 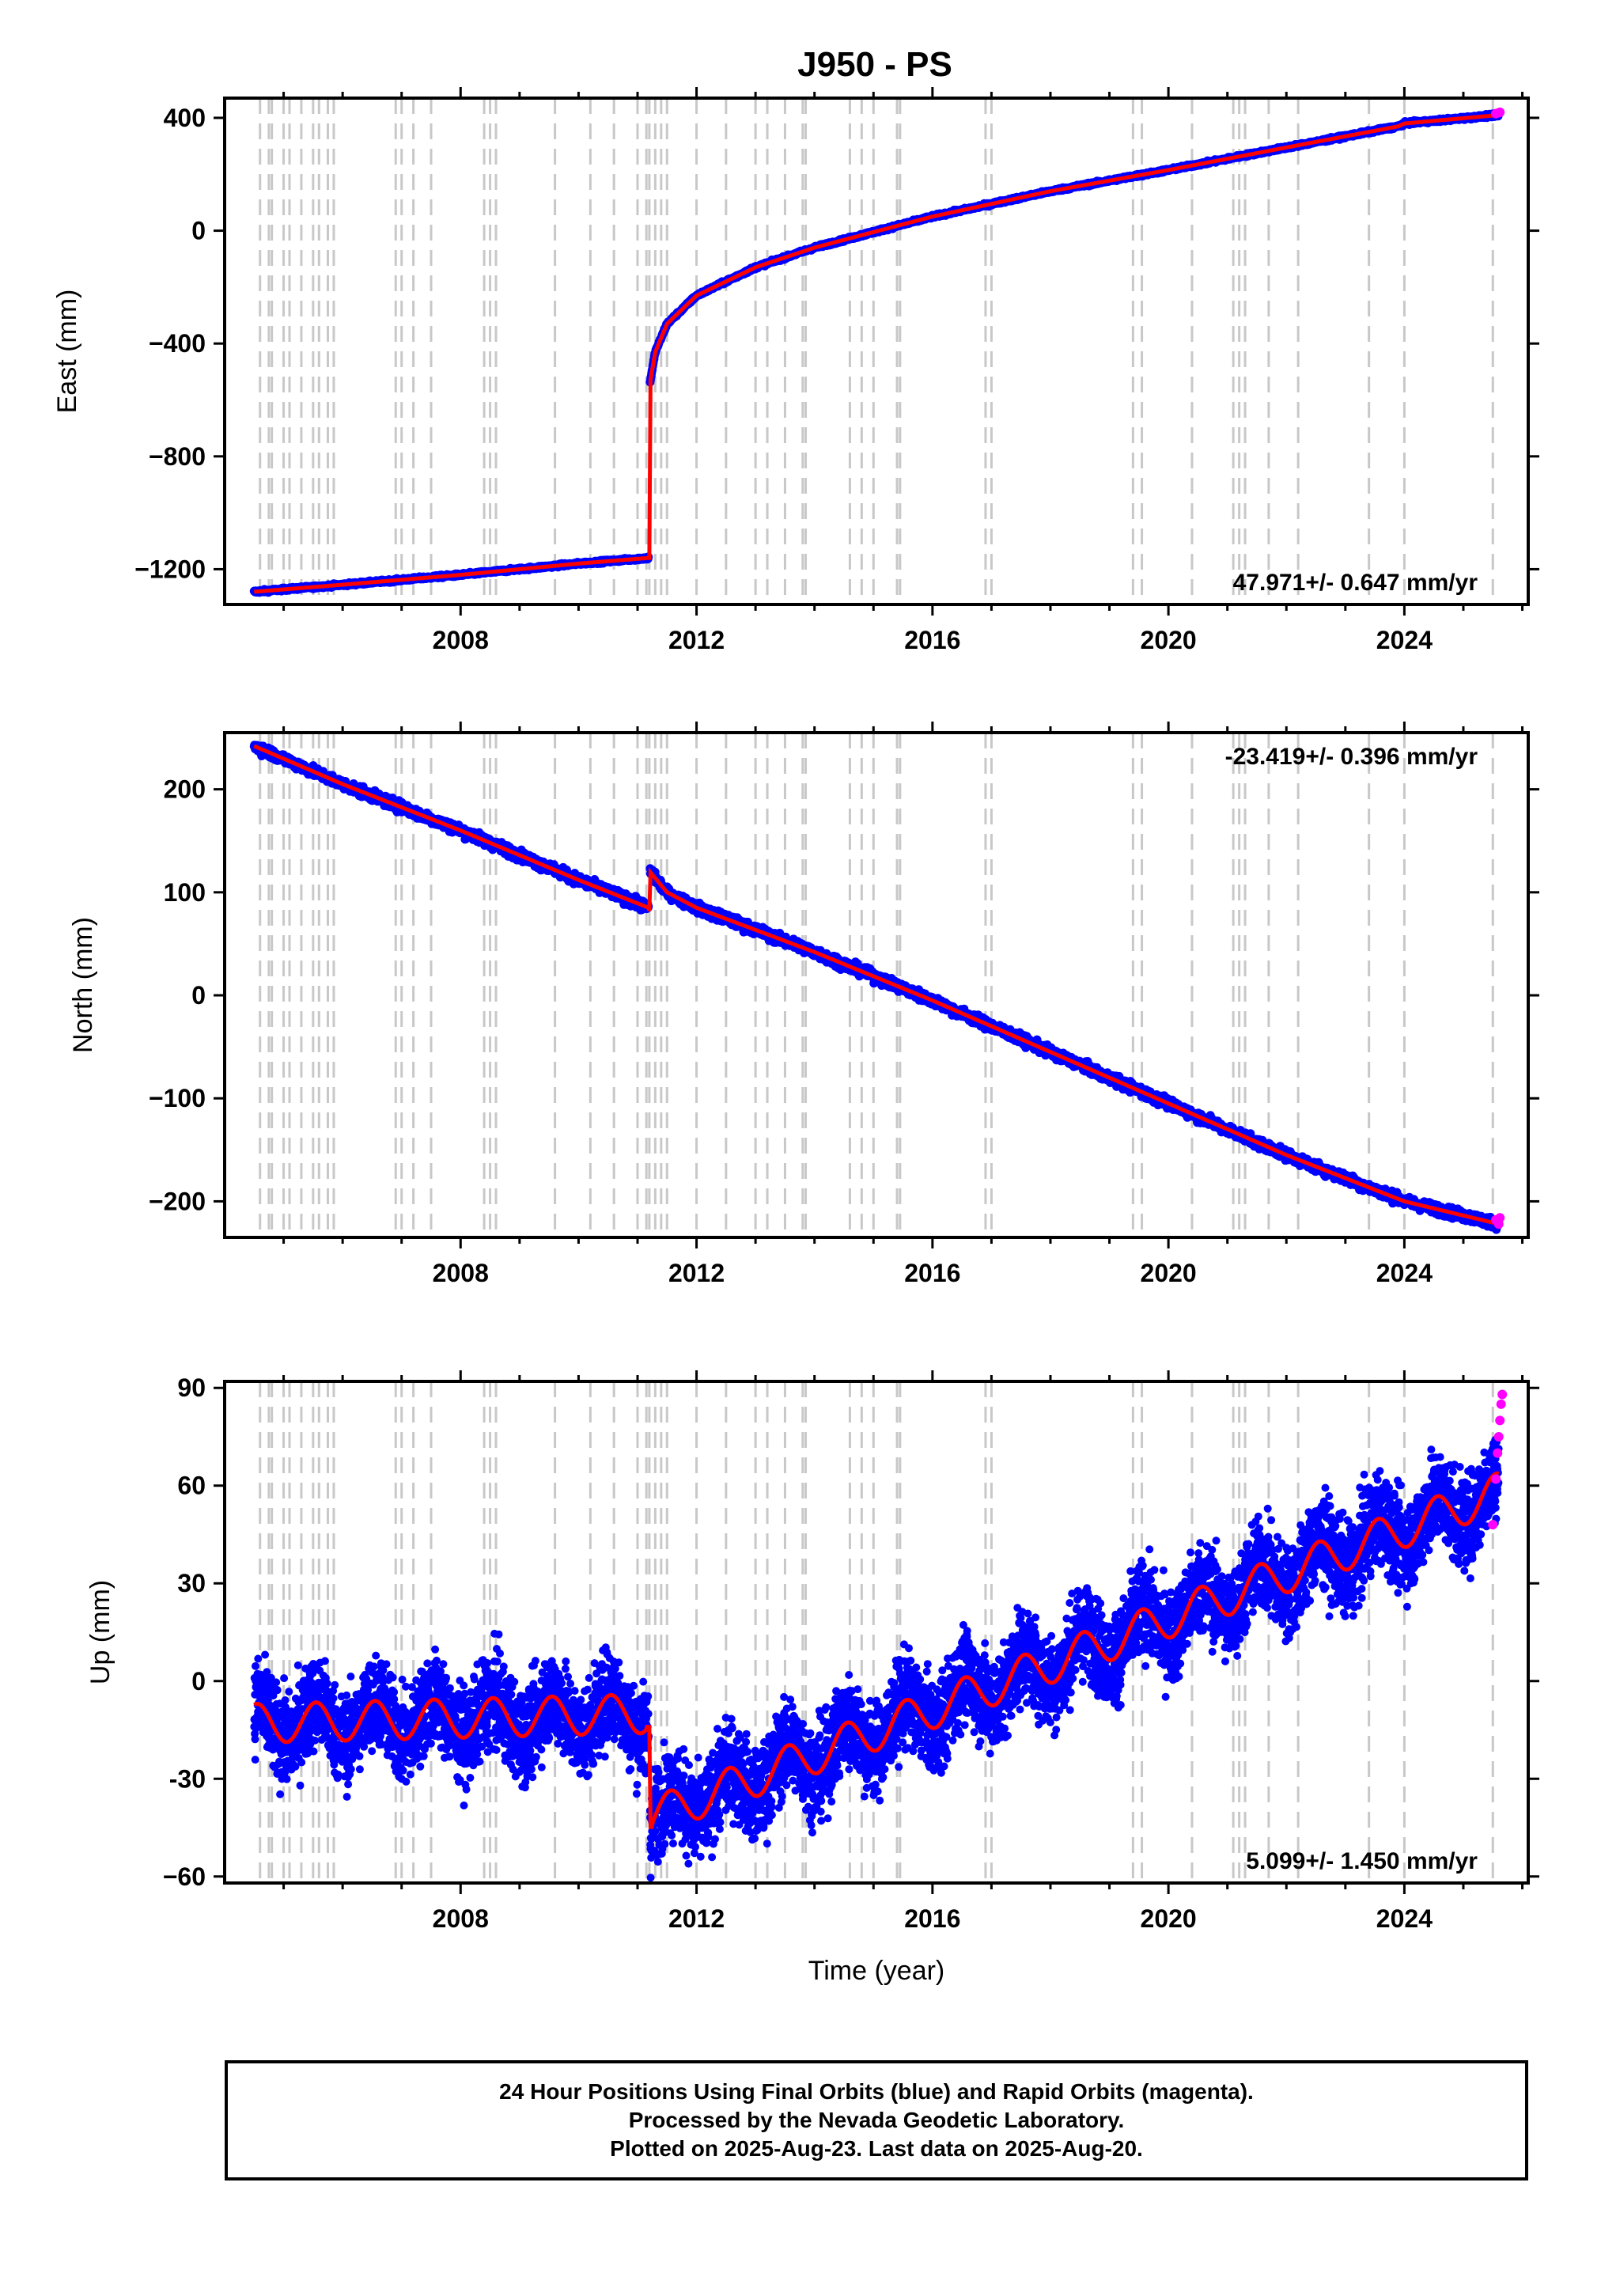 I want to click on x-tick-label: 2008, so click(x=461, y=640).